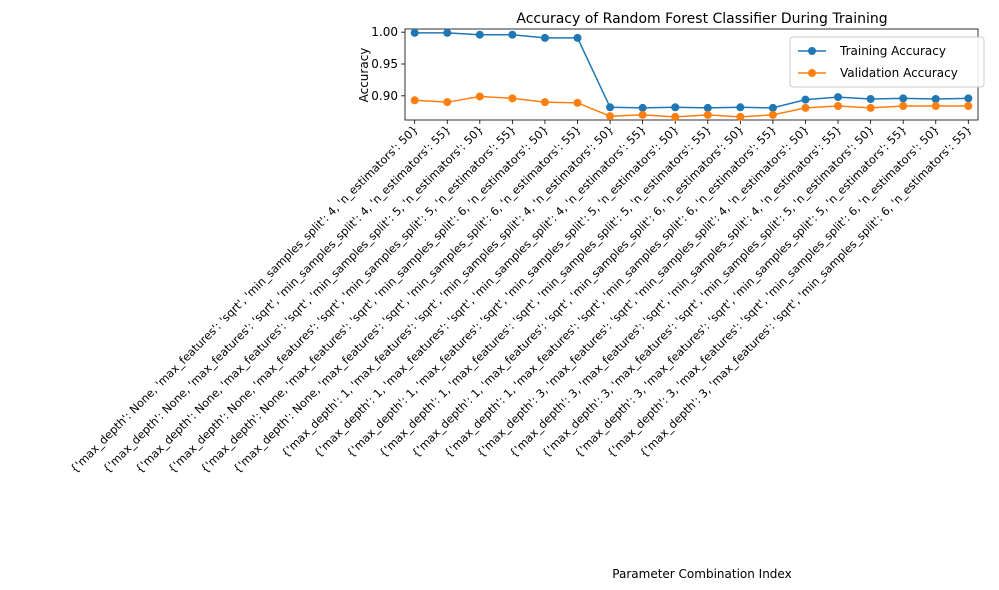 The height and width of the screenshot is (590, 999). Describe the element at coordinates (364, 75) in the screenshot. I see `y-axis-label: Accuracy` at that location.